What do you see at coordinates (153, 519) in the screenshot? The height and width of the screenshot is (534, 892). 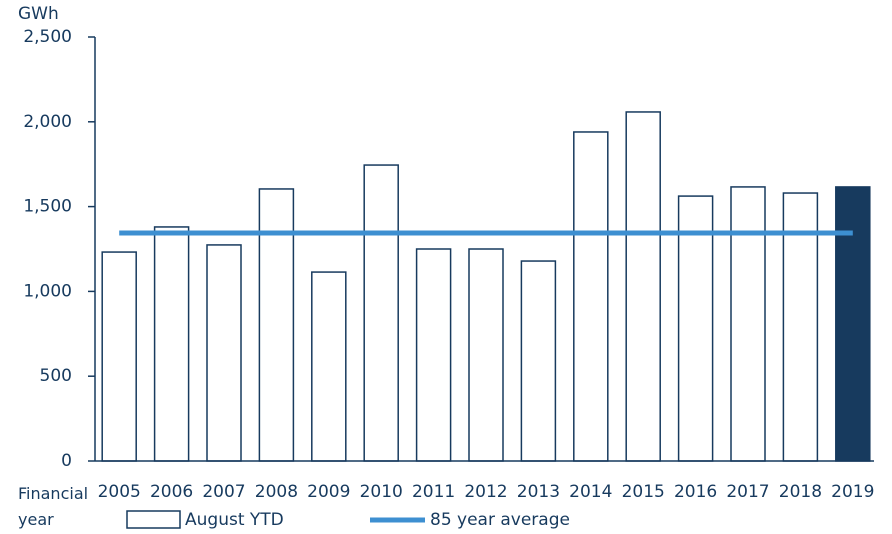 I see `legend-swatch` at bounding box center [153, 519].